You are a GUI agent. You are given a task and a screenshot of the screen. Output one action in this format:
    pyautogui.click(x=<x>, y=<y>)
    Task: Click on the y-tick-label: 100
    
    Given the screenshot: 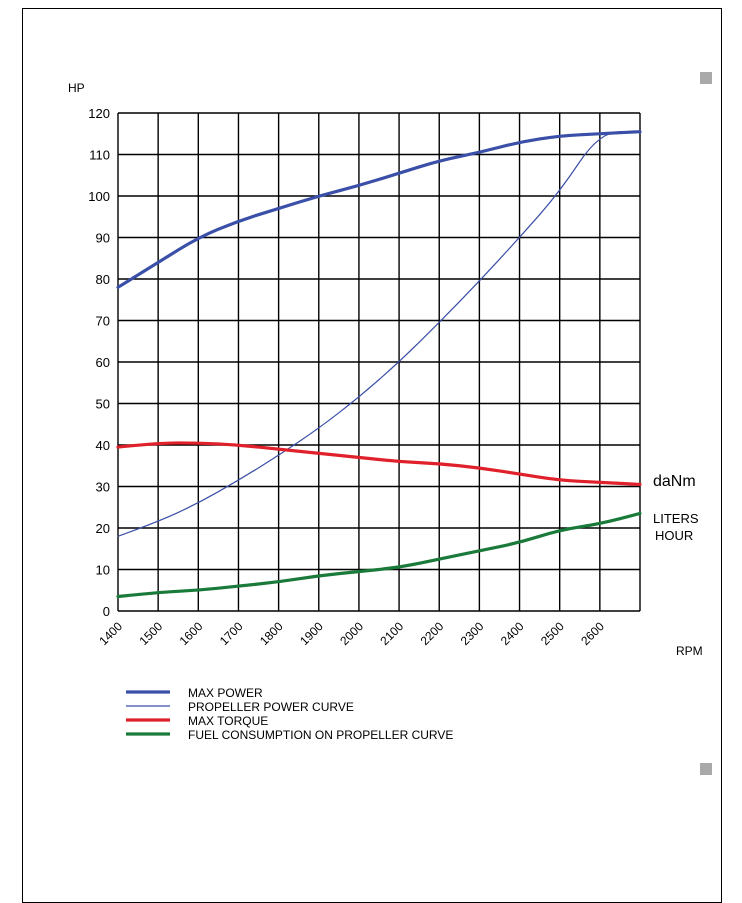 What is the action you would take?
    pyautogui.click(x=99, y=196)
    